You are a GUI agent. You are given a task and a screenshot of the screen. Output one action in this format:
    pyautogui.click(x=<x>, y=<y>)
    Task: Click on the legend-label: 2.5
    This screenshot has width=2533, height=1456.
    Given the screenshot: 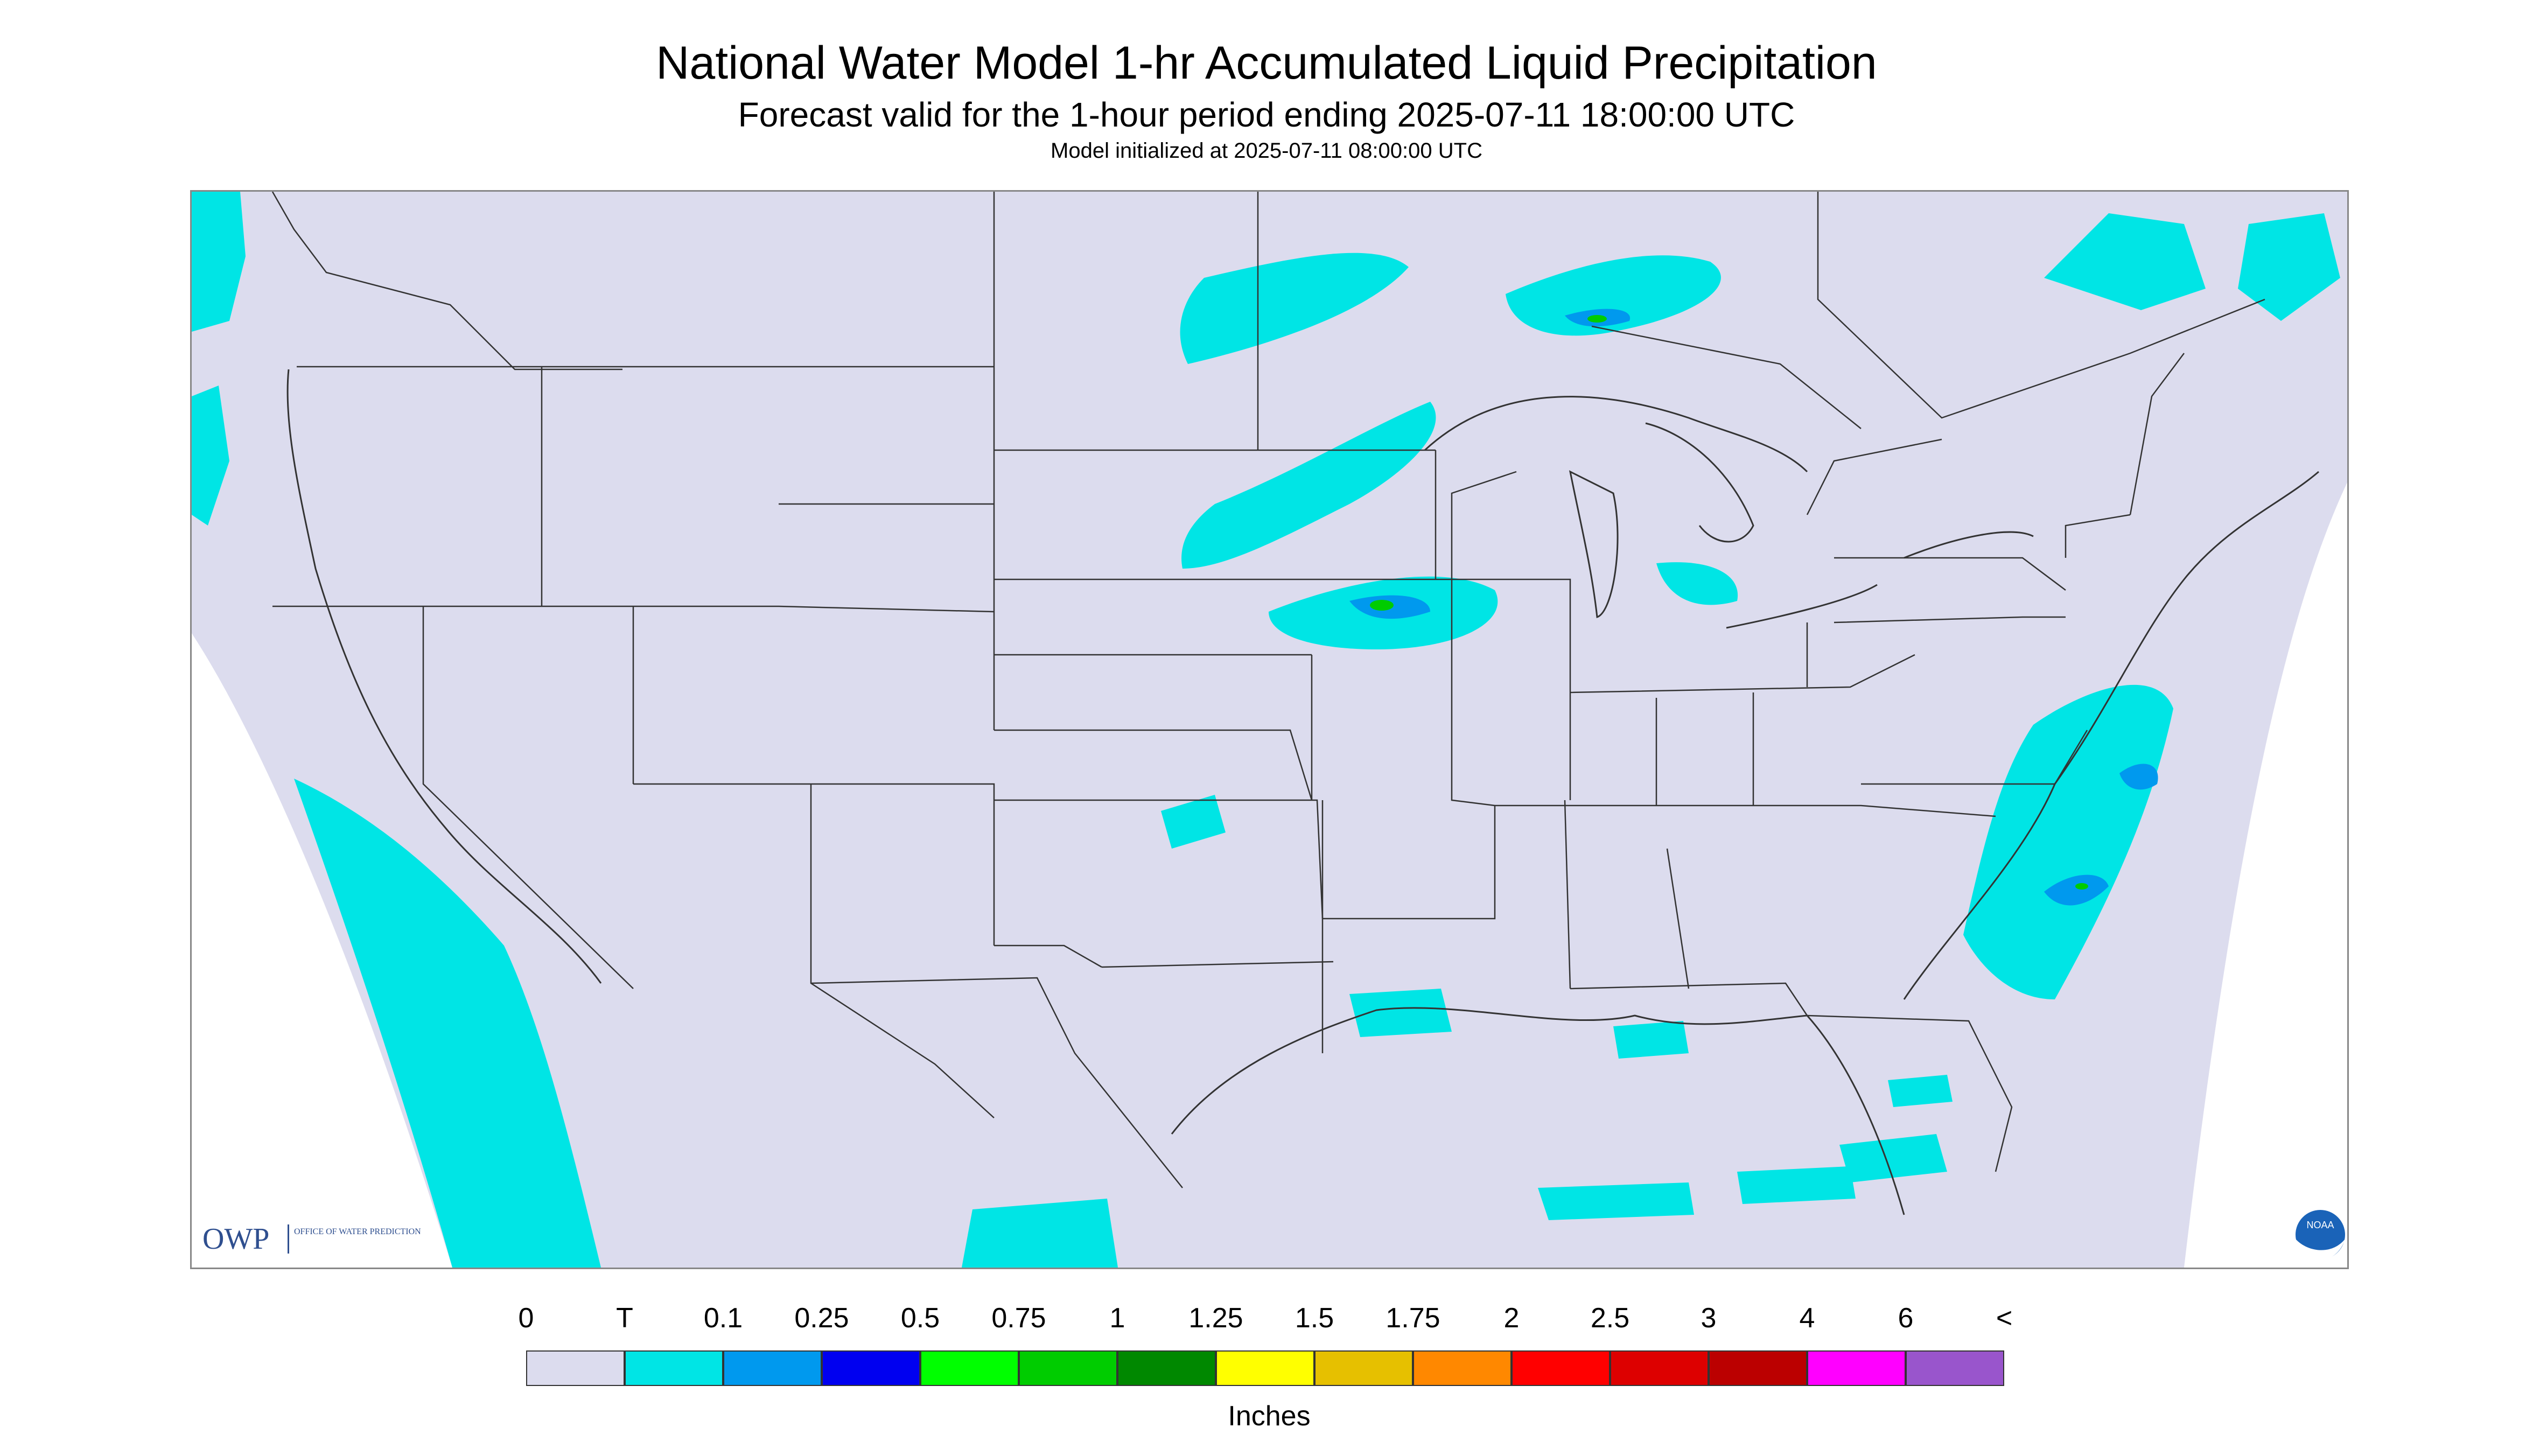 What is the action you would take?
    pyautogui.click(x=1610, y=1318)
    